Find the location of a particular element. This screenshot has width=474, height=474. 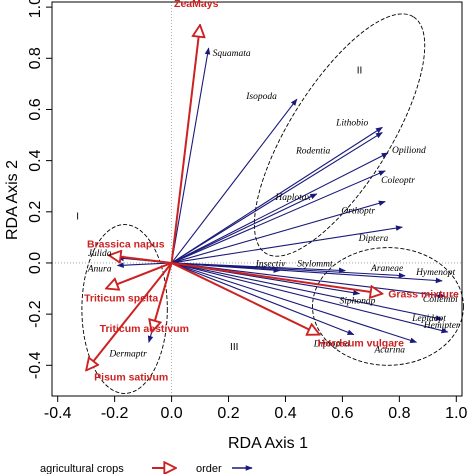

order-arrow-hemipter is located at coordinates (310, 298).